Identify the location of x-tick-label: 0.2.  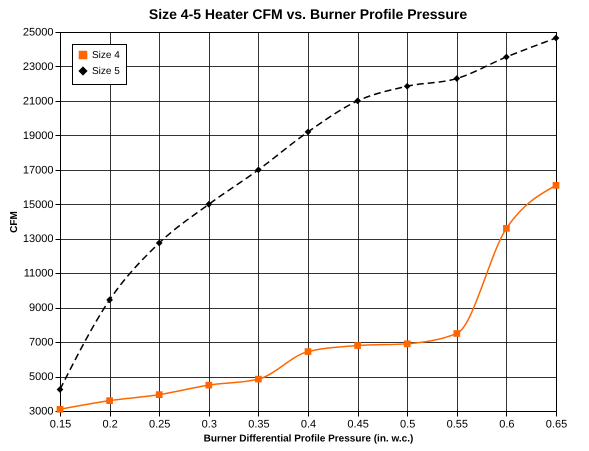
(110, 424).